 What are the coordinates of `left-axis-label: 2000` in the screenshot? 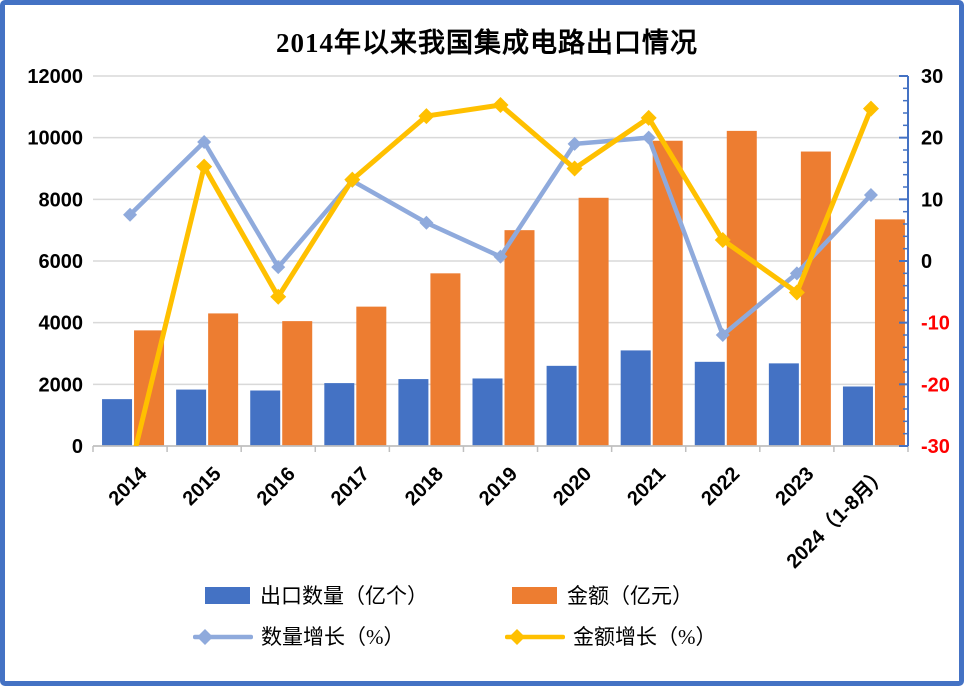 It's located at (61, 385).